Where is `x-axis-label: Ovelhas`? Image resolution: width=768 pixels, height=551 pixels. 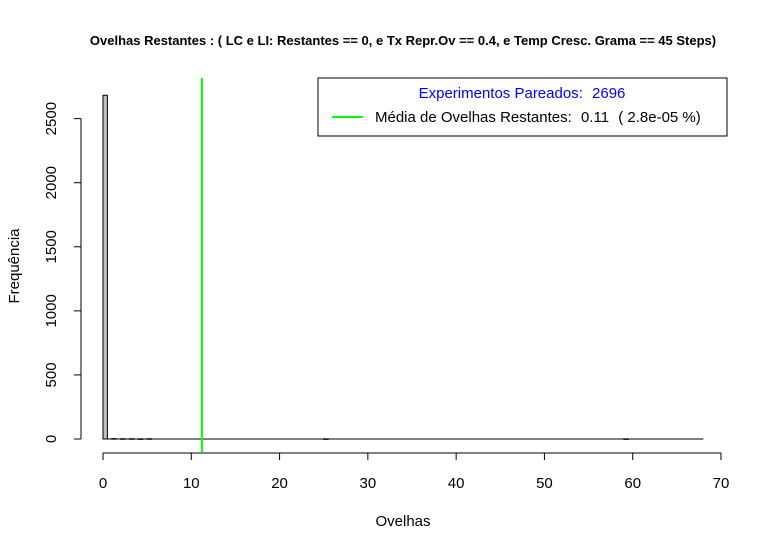
x-axis-label: Ovelhas is located at coordinates (402, 521).